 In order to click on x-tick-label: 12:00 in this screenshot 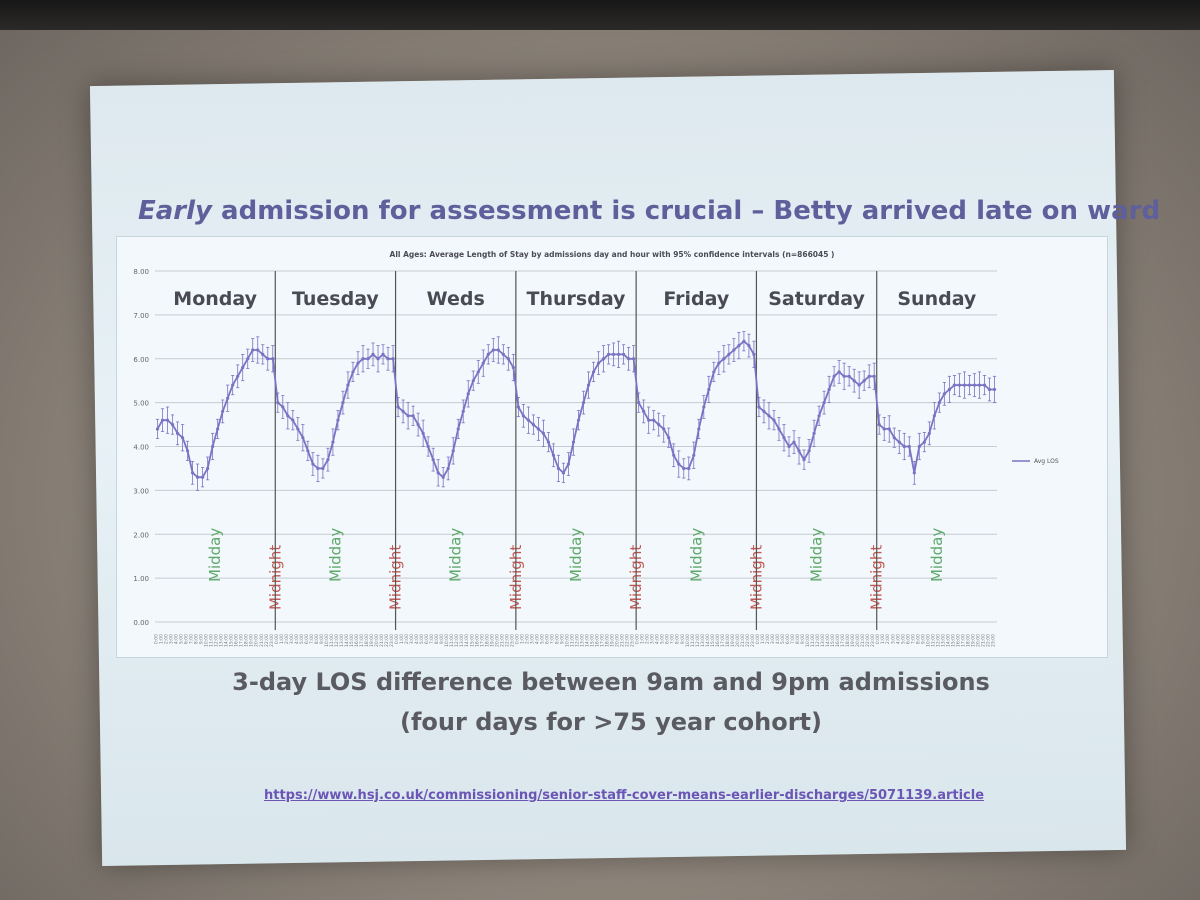, I will do `click(217, 640)`.